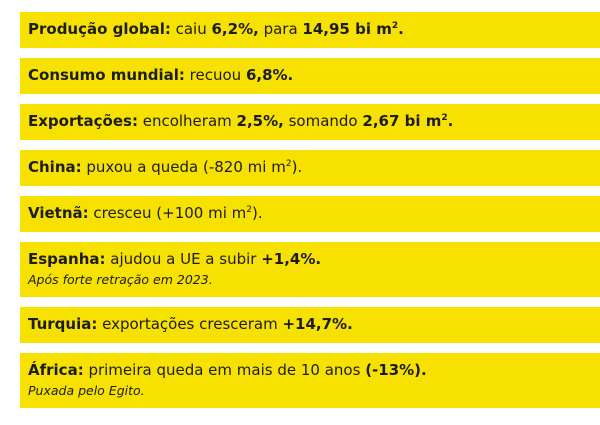  I want to click on text: ajudou a UE a subir, so click(183, 259).